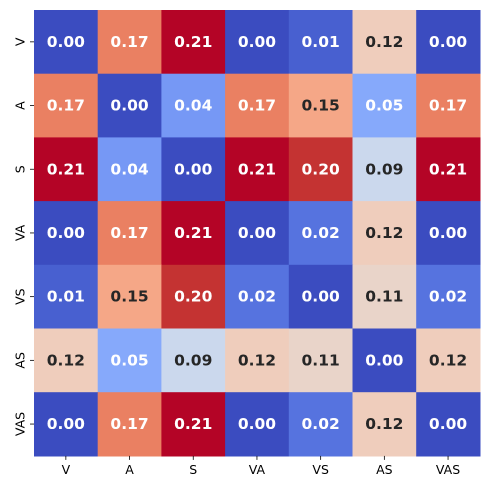 This screenshot has width=490, height=490. I want to click on y-tick-label: A, so click(20, 105).